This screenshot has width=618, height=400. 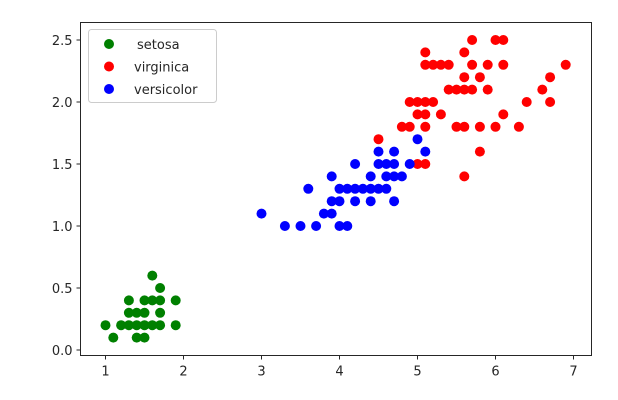 What do you see at coordinates (417, 372) in the screenshot?
I see `x-tick-label: 5` at bounding box center [417, 372].